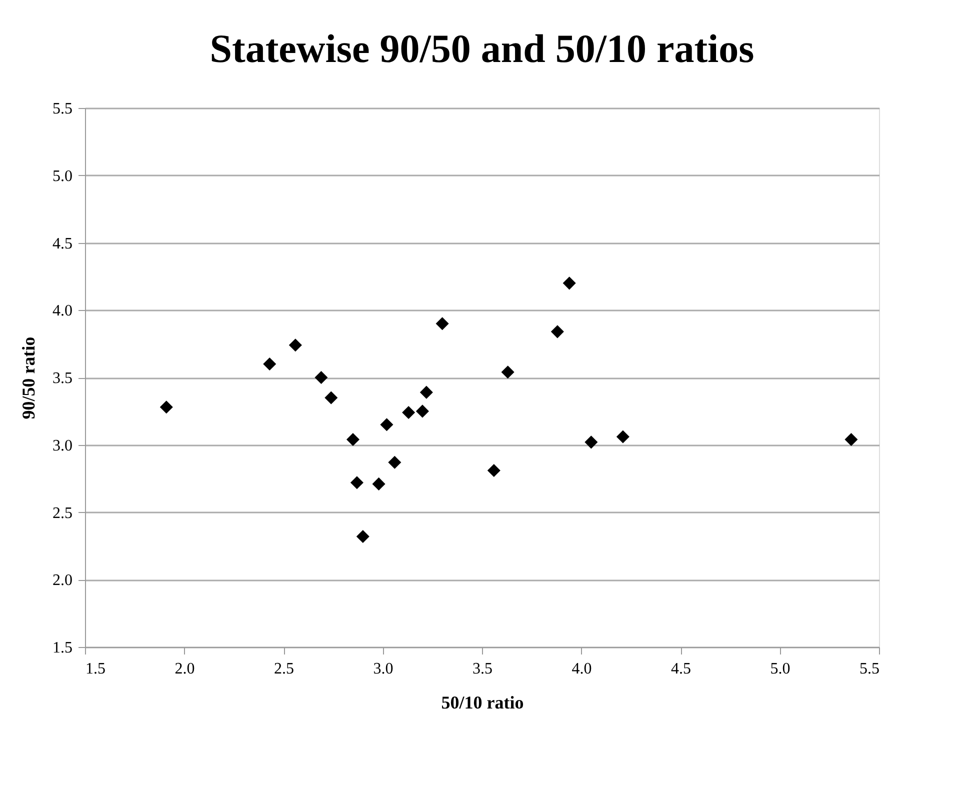 Image resolution: width=967 pixels, height=796 pixels. I want to click on chart-title: Statewise 90/50 and 50/10 ratios, so click(482, 48).